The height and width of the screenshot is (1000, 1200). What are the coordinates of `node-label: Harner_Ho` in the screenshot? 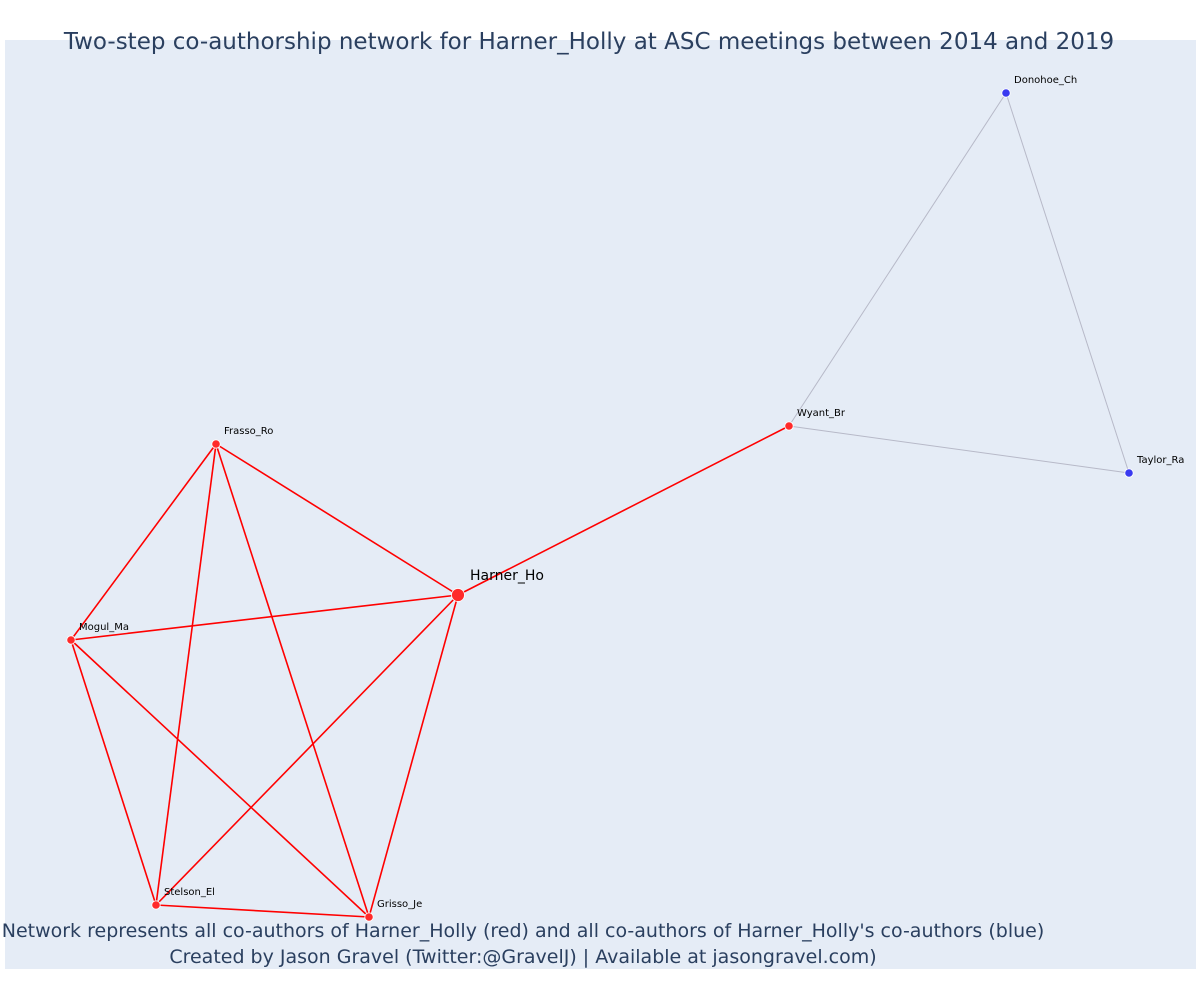 It's located at (507, 576).